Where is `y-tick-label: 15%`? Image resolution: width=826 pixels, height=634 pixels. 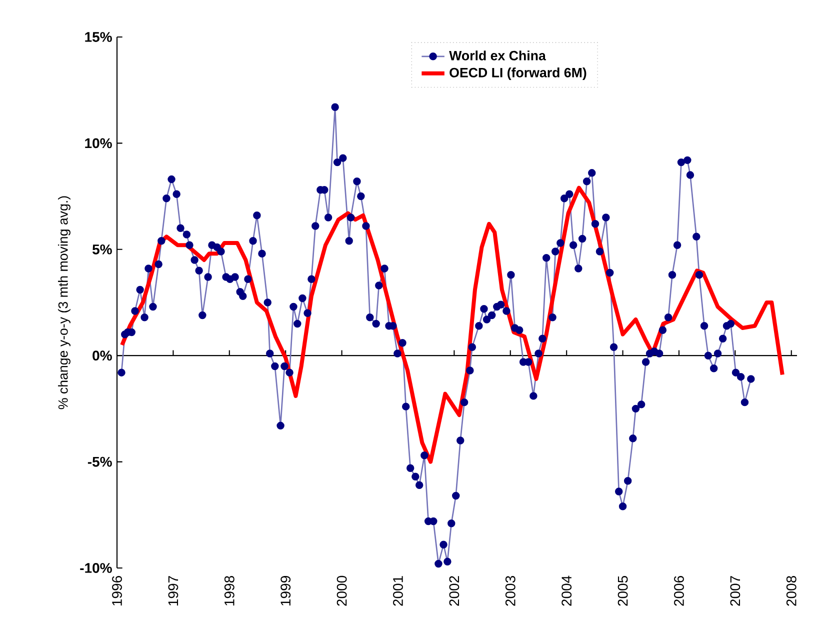 y-tick-label: 15% is located at coordinates (98, 37).